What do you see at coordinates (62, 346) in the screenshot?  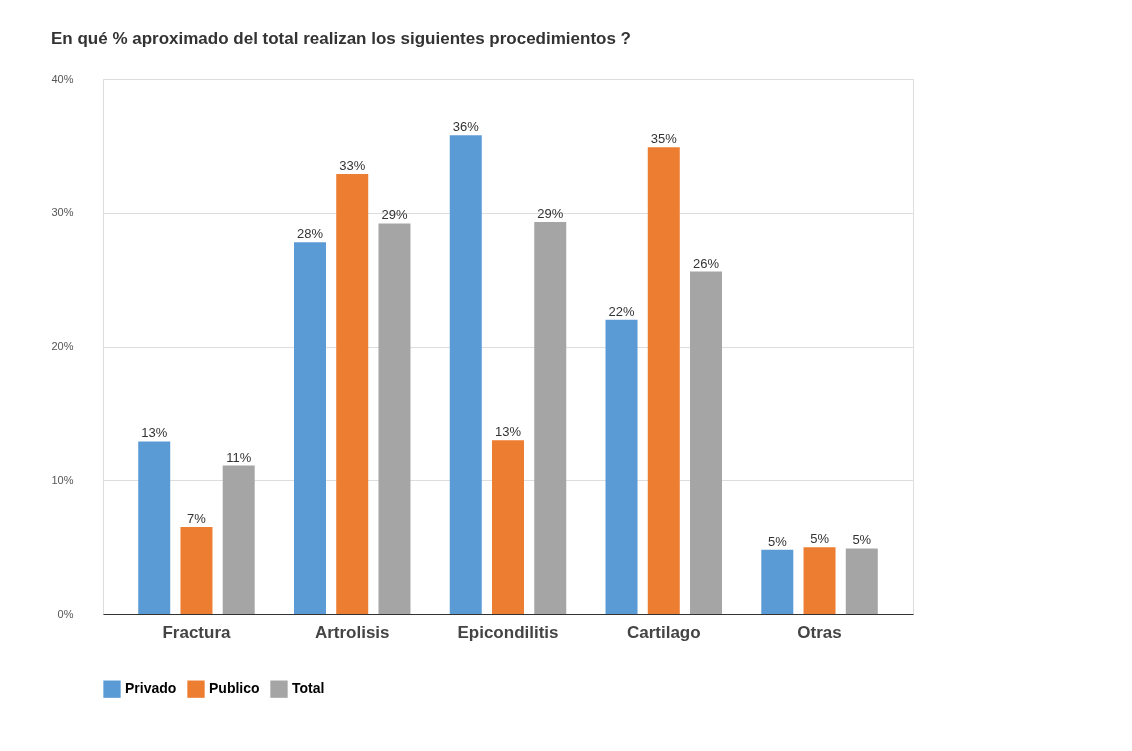 I see `y-tick-label: 20%` at bounding box center [62, 346].